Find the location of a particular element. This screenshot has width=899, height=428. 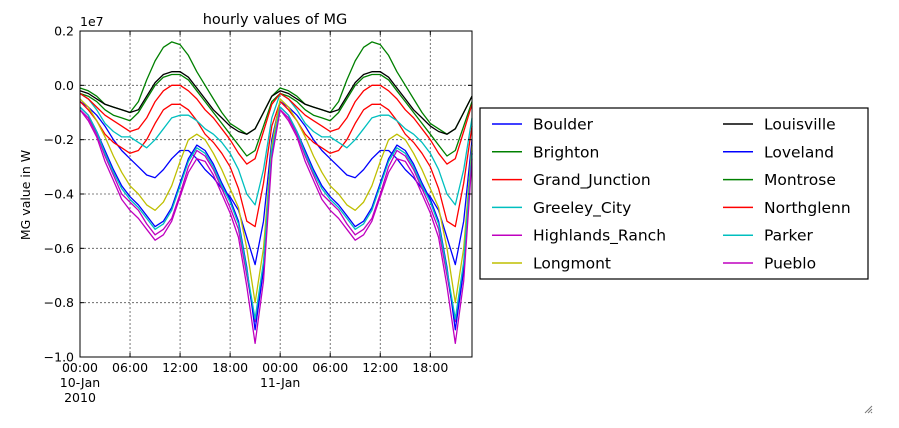

series-line-greeley-city is located at coordinates (276, 149).